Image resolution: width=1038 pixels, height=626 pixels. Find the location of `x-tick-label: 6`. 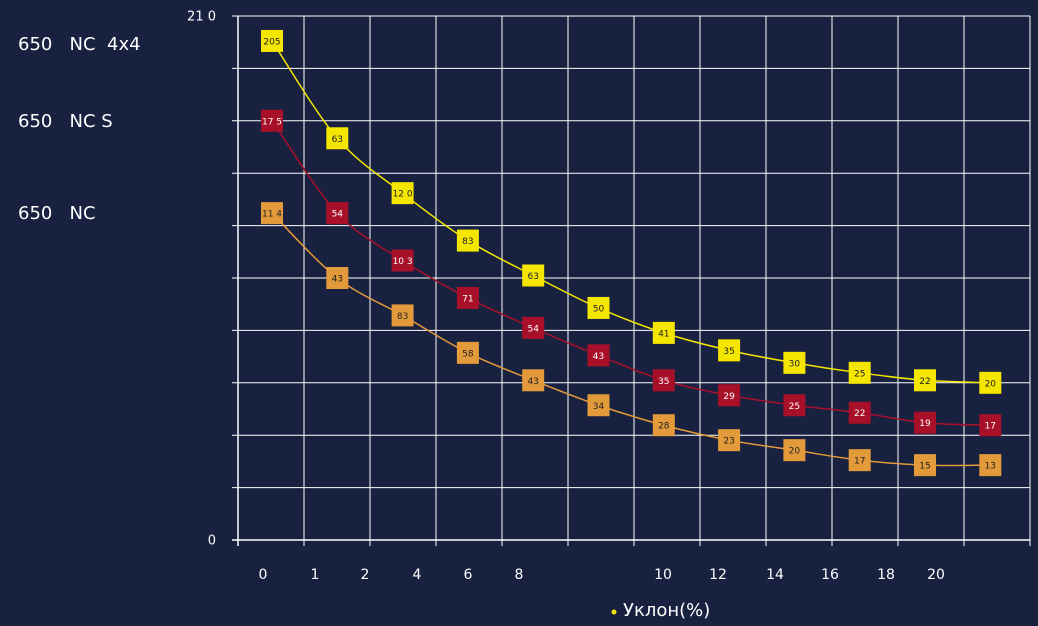

x-tick-label: 6 is located at coordinates (468, 575).